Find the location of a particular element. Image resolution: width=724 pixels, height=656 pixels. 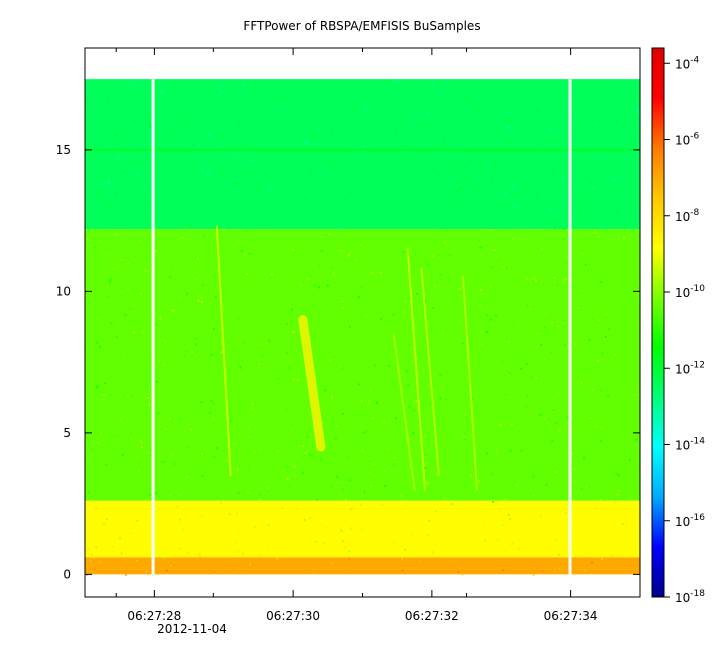

chorus-element is located at coordinates (223, 351).